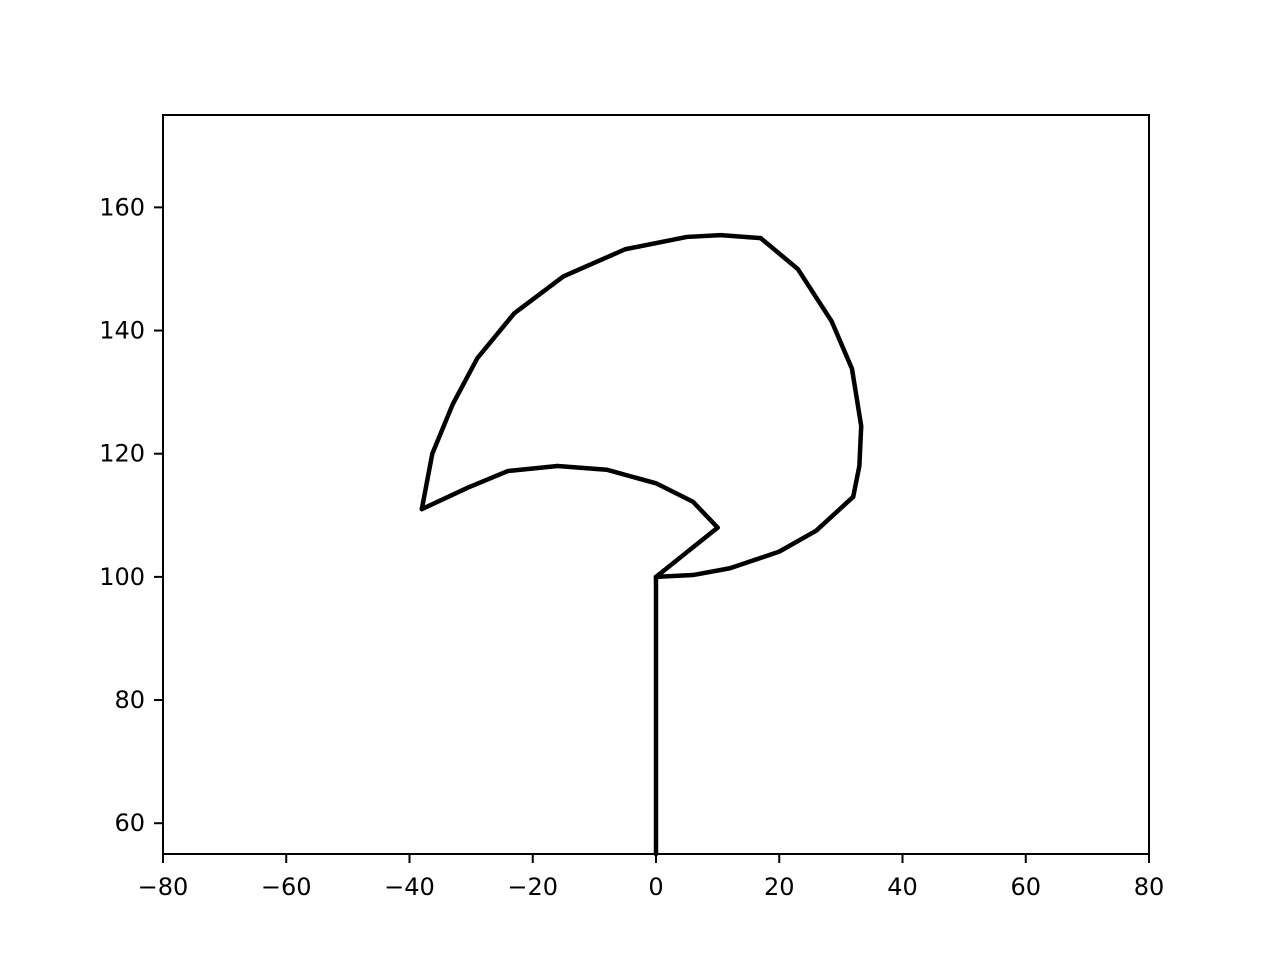  What do you see at coordinates (122, 577) in the screenshot?
I see `y-tick-label: 100` at bounding box center [122, 577].